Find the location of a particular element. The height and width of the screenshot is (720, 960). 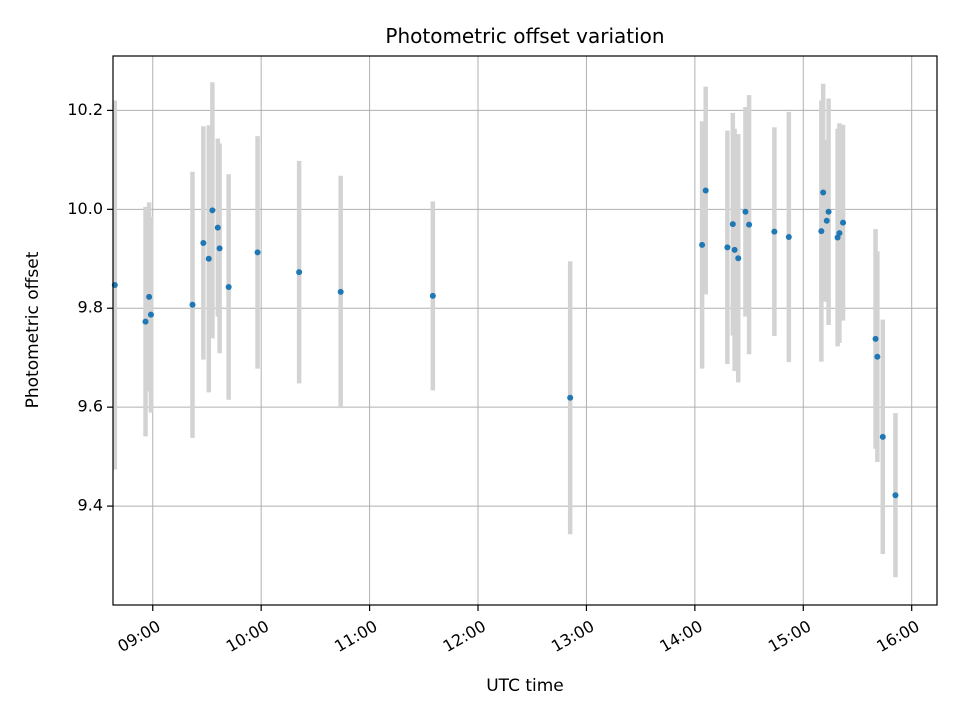

y-tick-label: 9.6 is located at coordinates (90, 406).